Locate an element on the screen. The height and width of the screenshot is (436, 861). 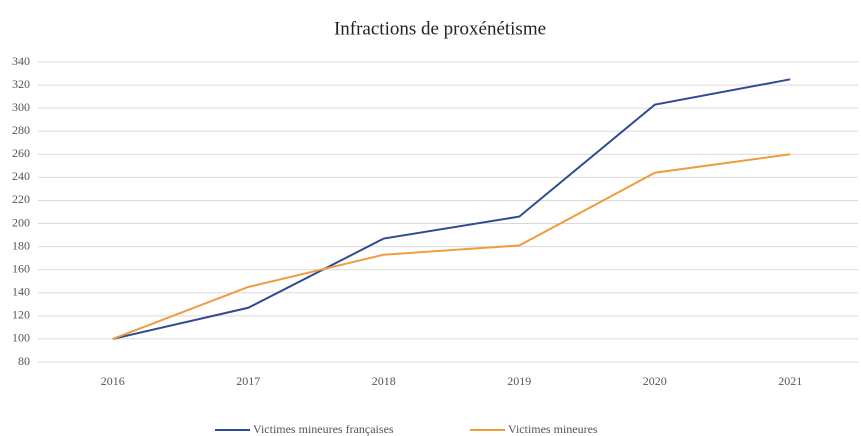
y-tick-label: 280 is located at coordinates (21, 130).